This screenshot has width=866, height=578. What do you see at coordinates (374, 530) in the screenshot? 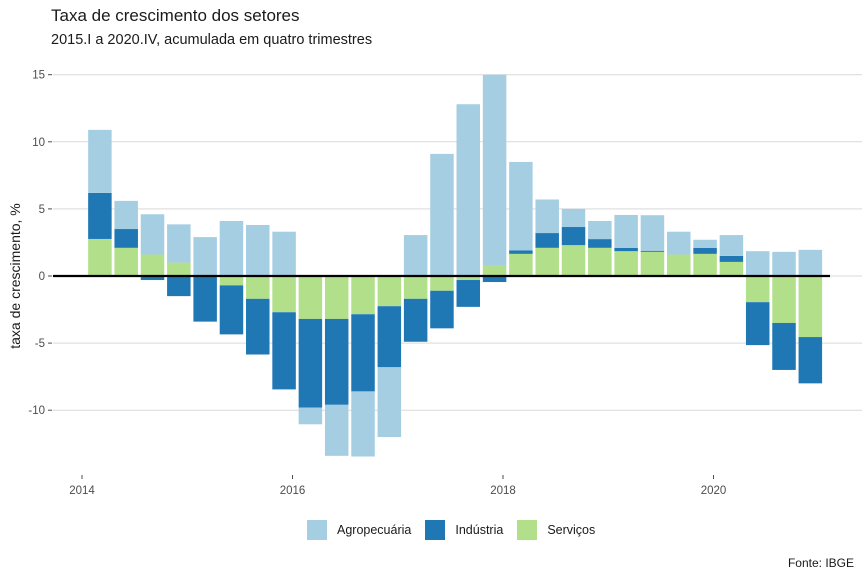
I see `legend-label: Agropecuária` at bounding box center [374, 530].